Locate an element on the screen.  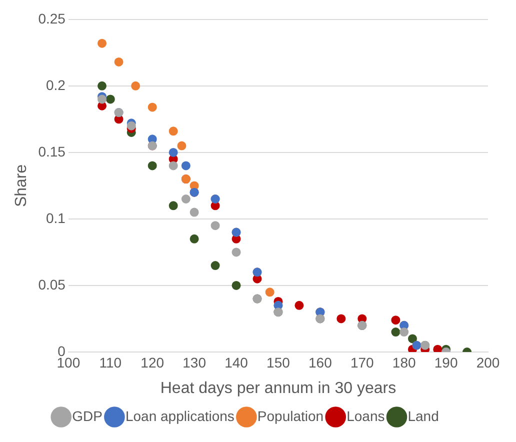
y-tick-label: 0.25 is located at coordinates (52, 18).